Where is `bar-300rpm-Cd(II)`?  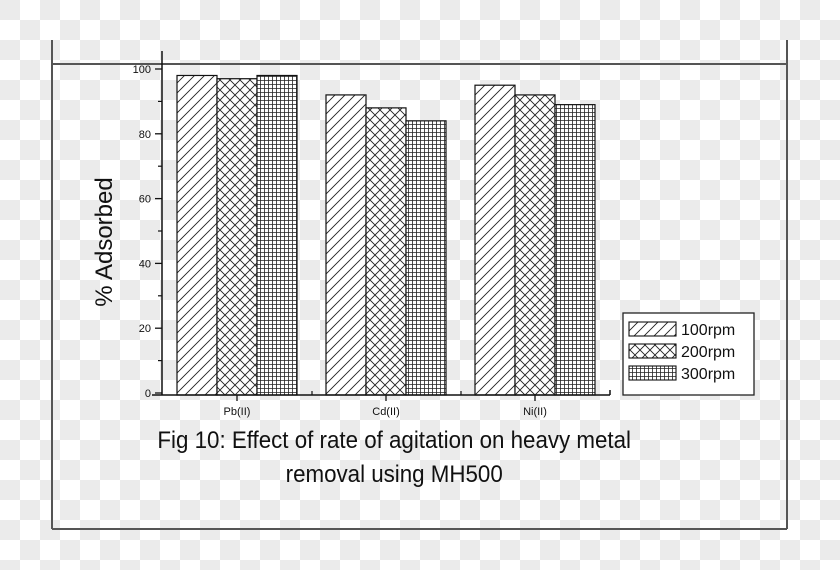 bar-300rpm-Cd(II) is located at coordinates (426, 258).